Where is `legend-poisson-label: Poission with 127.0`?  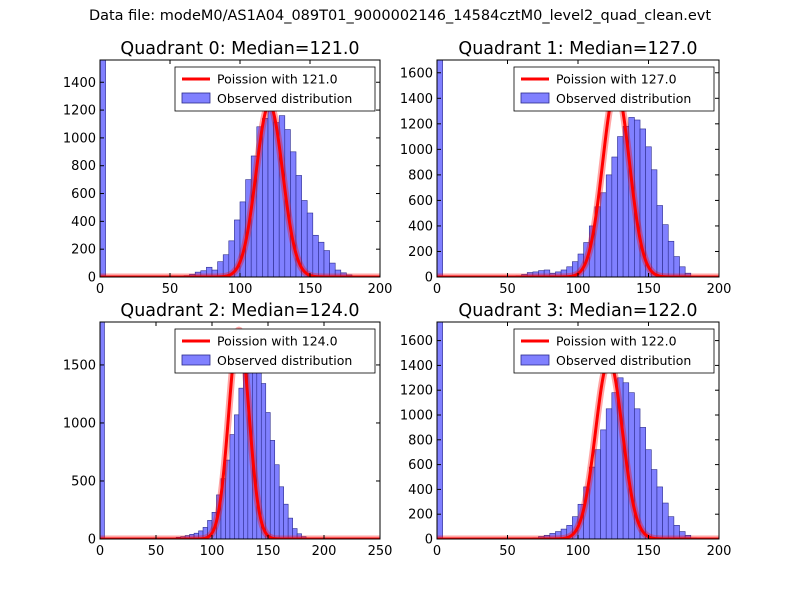 legend-poisson-label: Poission with 127.0 is located at coordinates (616, 79).